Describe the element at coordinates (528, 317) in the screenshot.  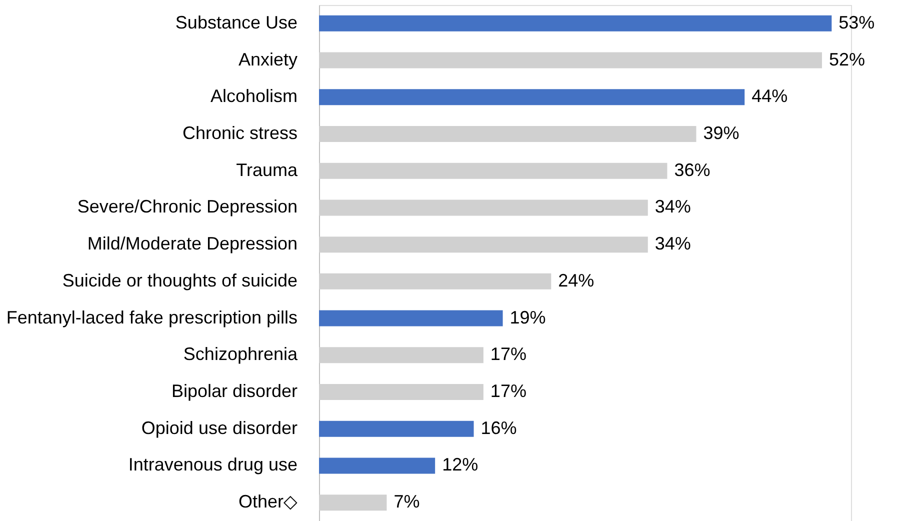
I see `data-label: 19%` at that location.